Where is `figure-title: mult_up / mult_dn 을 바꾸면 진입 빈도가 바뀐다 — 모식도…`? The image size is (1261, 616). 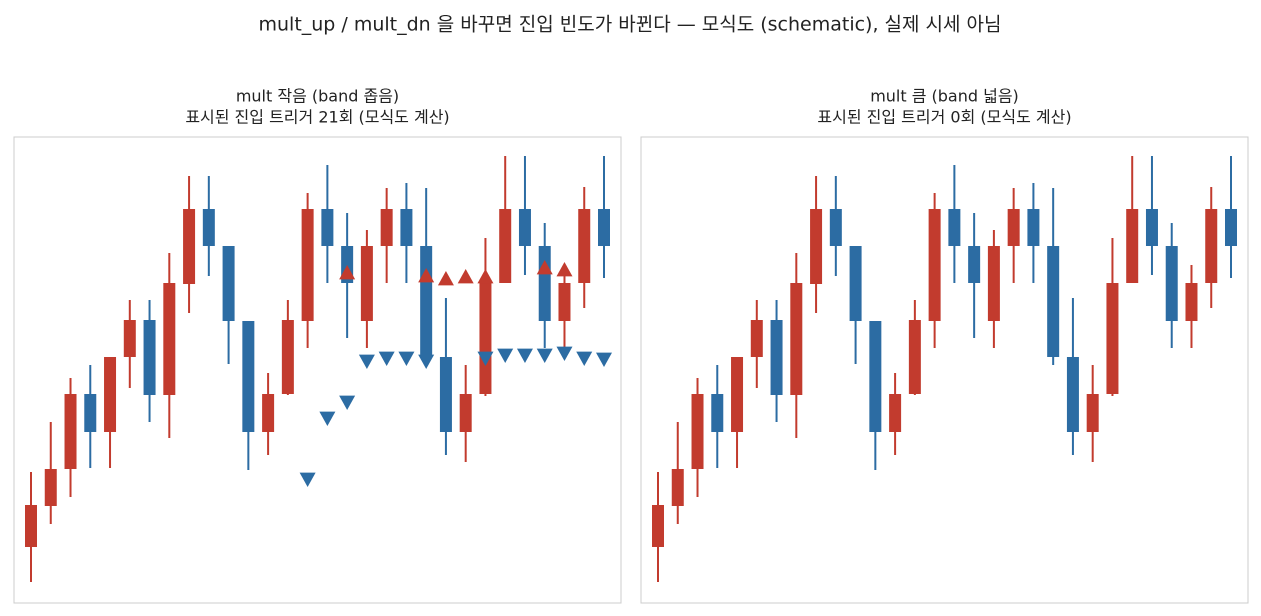 figure-title: mult_up / mult_dn 을 바꾸면 진입 빈도가 바뀐다 — 모식도… is located at coordinates (629, 25).